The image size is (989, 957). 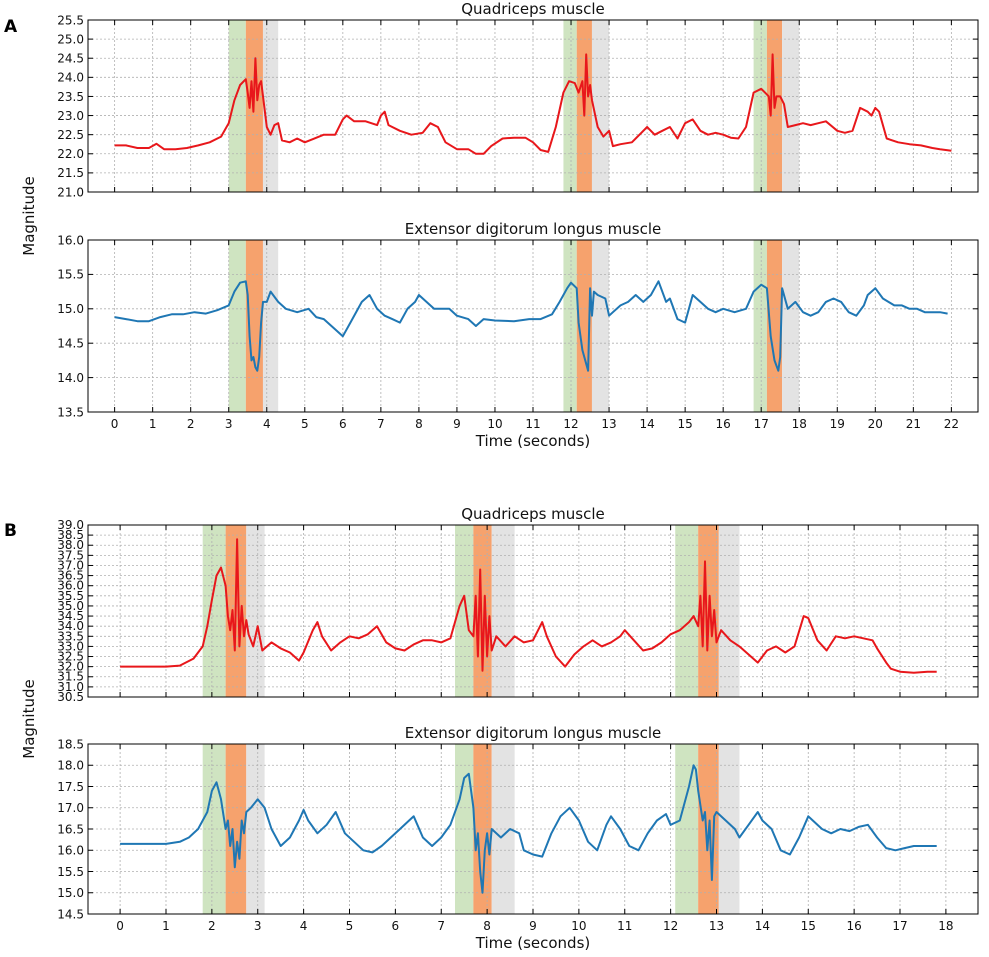 I want to click on y-tick-label-1: 31.0, so click(x=70, y=687).